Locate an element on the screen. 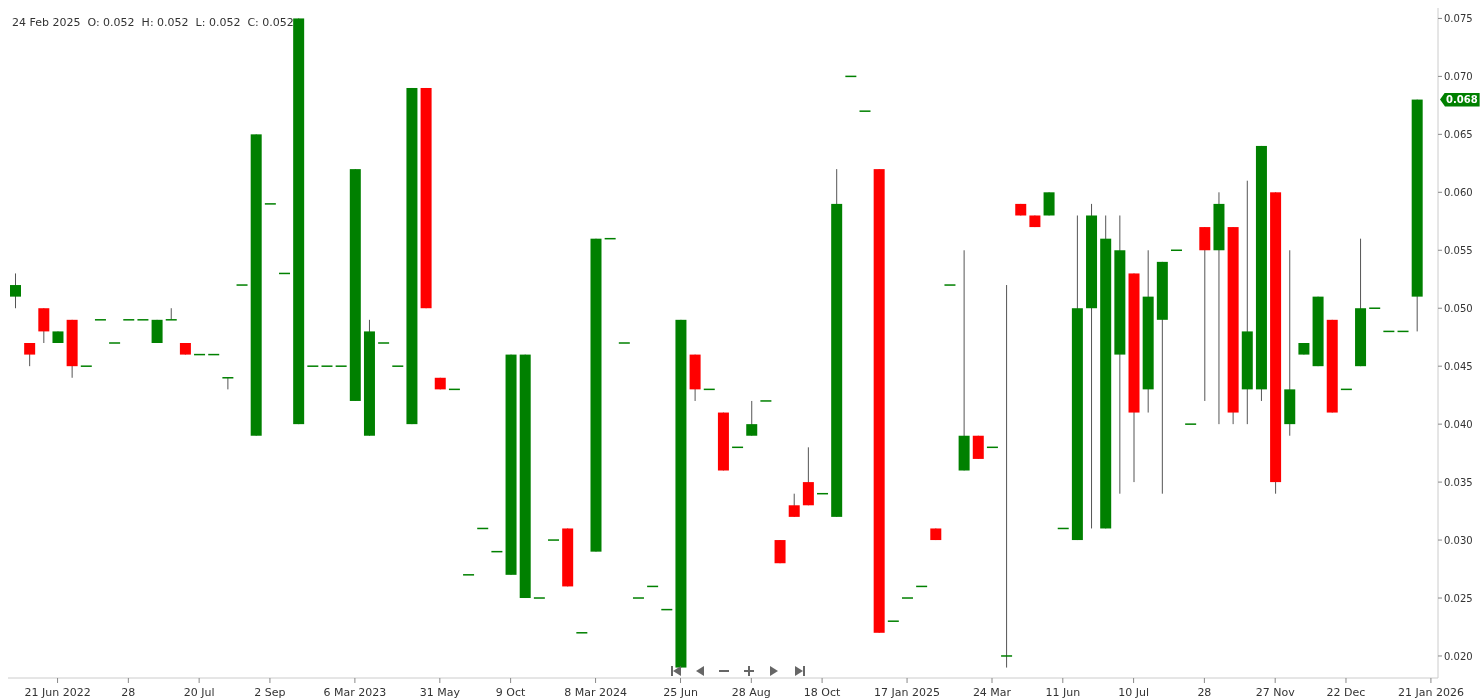  y-tick-label: 0.060 is located at coordinates (1458, 192).